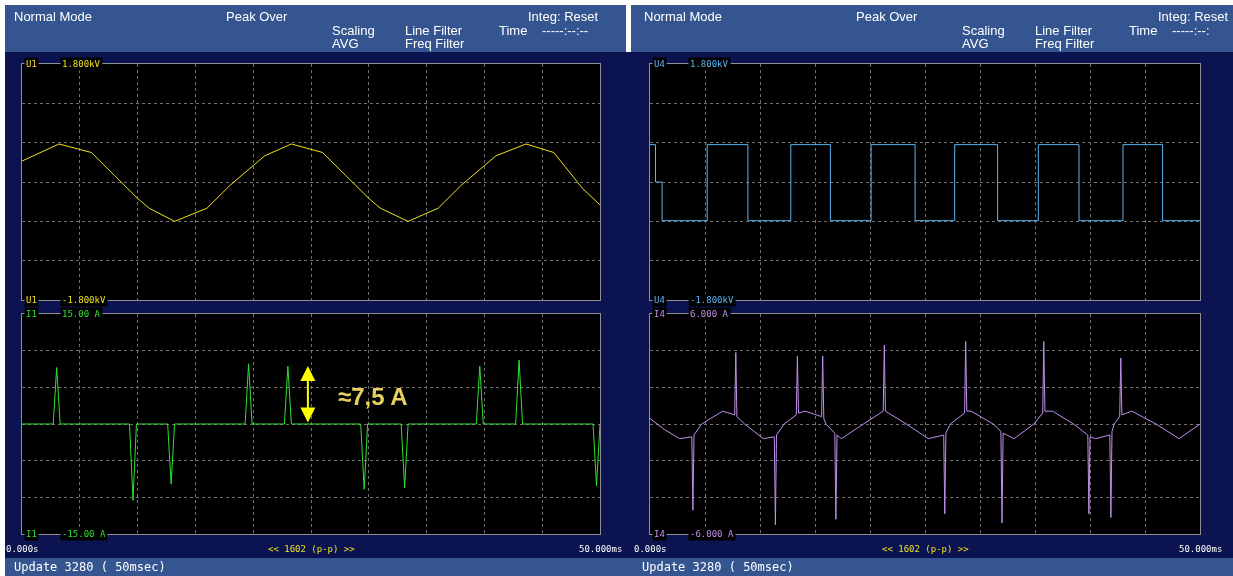 Image resolution: width=1233 pixels, height=576 pixels. I want to click on annotation: ≈7,5 A, so click(373, 396).